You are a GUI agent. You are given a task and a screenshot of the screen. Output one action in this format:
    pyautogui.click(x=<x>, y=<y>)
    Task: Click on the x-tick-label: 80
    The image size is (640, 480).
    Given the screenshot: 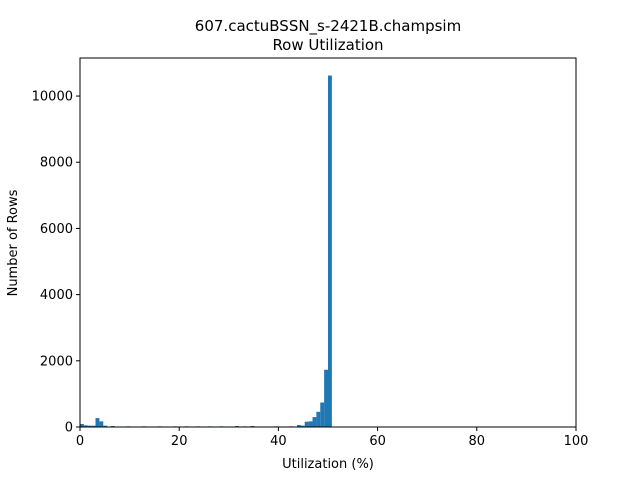 What is the action you would take?
    pyautogui.click(x=477, y=441)
    